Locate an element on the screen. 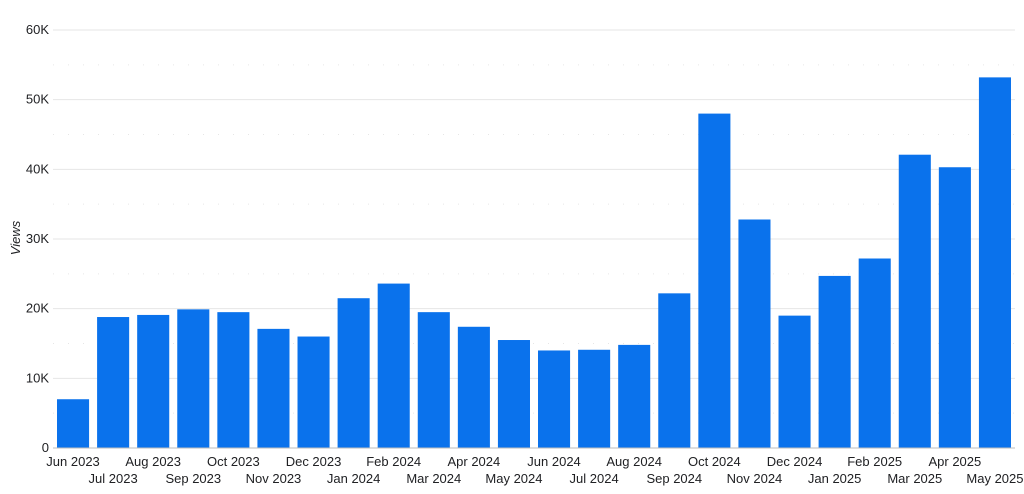 The height and width of the screenshot is (494, 1024). y-tick-label: 60K is located at coordinates (37, 29).